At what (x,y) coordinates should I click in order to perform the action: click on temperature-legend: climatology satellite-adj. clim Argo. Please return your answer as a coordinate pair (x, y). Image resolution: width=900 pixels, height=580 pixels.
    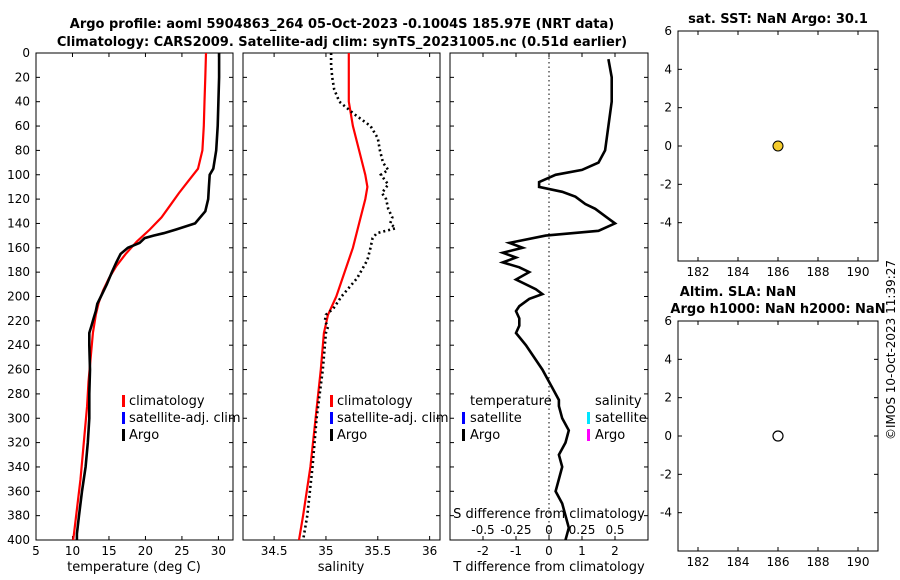
    Looking at the image, I should click on (181, 418).